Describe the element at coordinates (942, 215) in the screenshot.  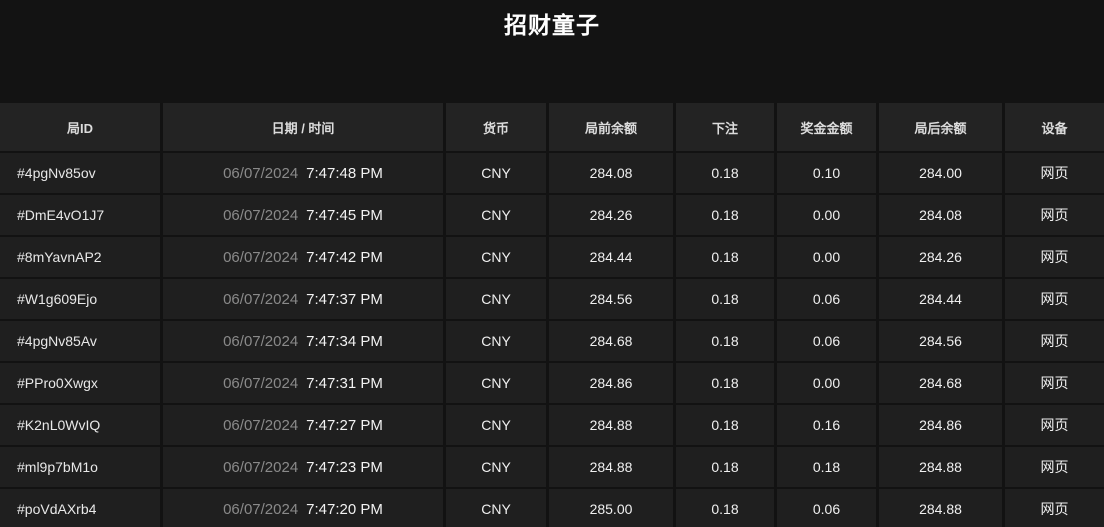
I see `balance-after-cell: 284.08` at that location.